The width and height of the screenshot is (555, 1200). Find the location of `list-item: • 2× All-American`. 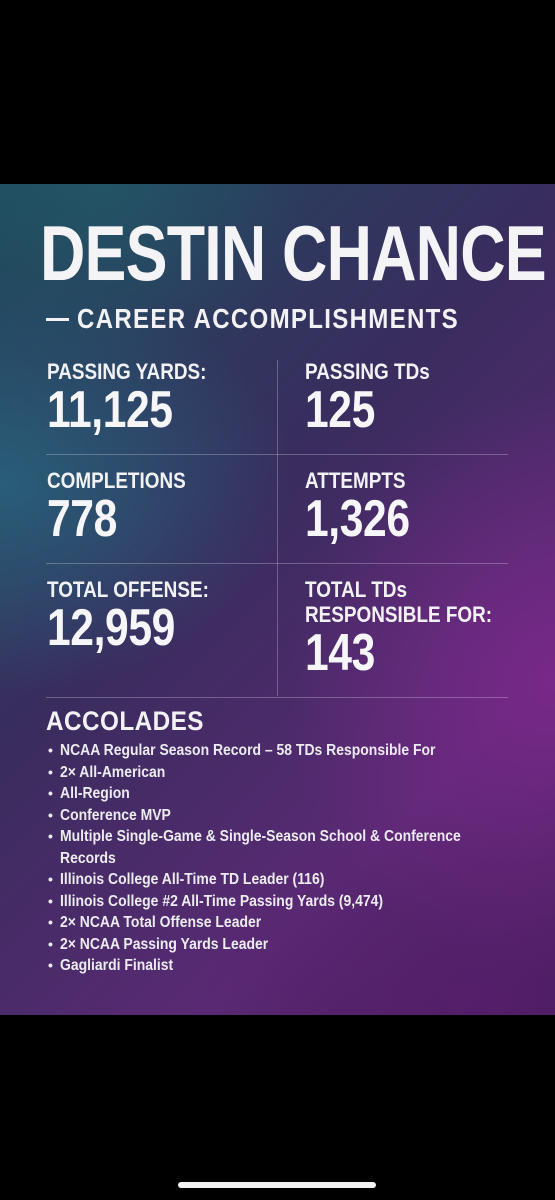

list-item: • 2× All-American is located at coordinates (266, 773).